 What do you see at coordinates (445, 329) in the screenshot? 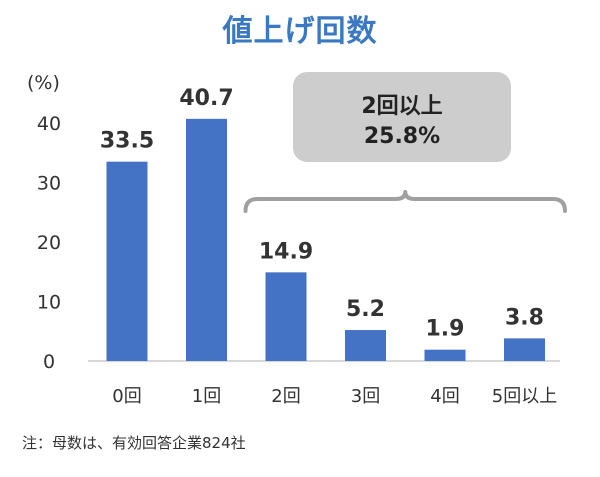
I see `data-label: 1.9` at bounding box center [445, 329].